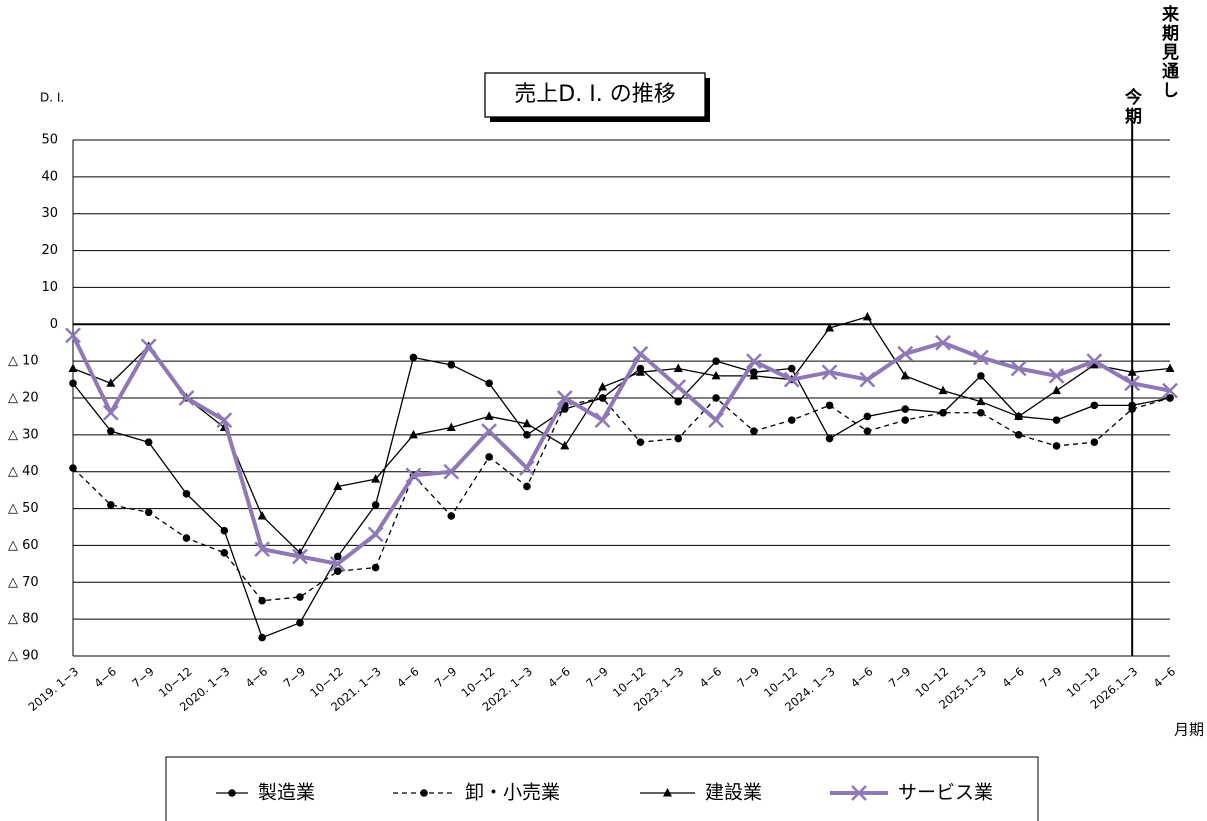 The image size is (1207, 821). What do you see at coordinates (945, 793) in the screenshot?
I see `legend-label: サービス業` at bounding box center [945, 793].